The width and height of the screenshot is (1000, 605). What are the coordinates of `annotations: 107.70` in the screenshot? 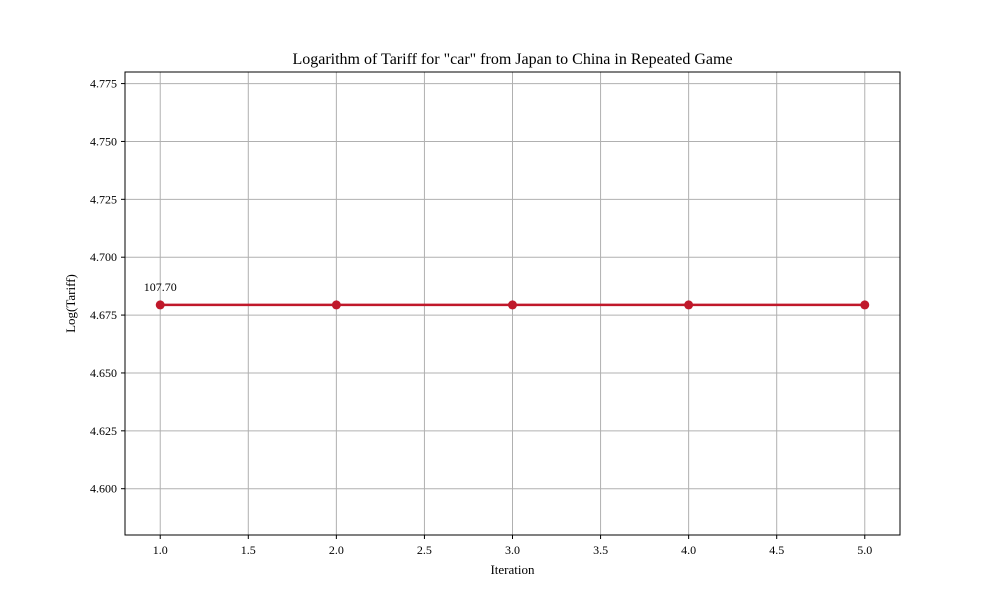 It's located at (160, 287).